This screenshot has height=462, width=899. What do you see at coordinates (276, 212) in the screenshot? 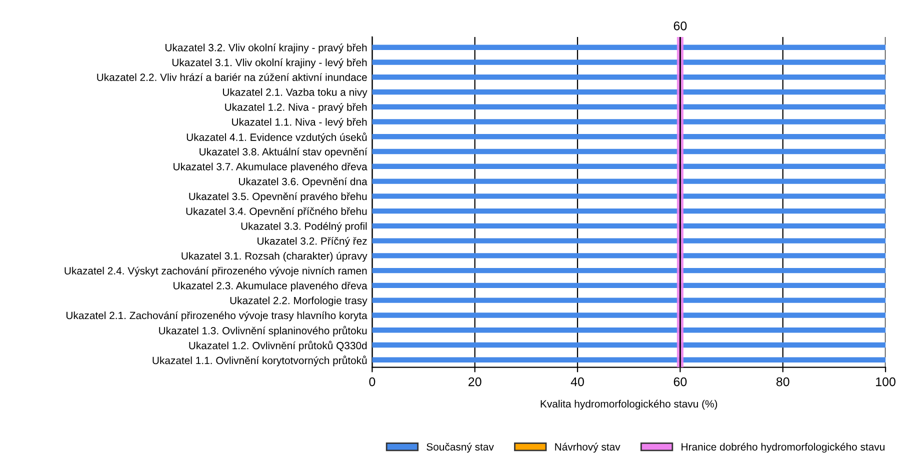
I see `y-tick-label: Ukazatel 3.4. Opevnění příčného břehu` at bounding box center [276, 212].